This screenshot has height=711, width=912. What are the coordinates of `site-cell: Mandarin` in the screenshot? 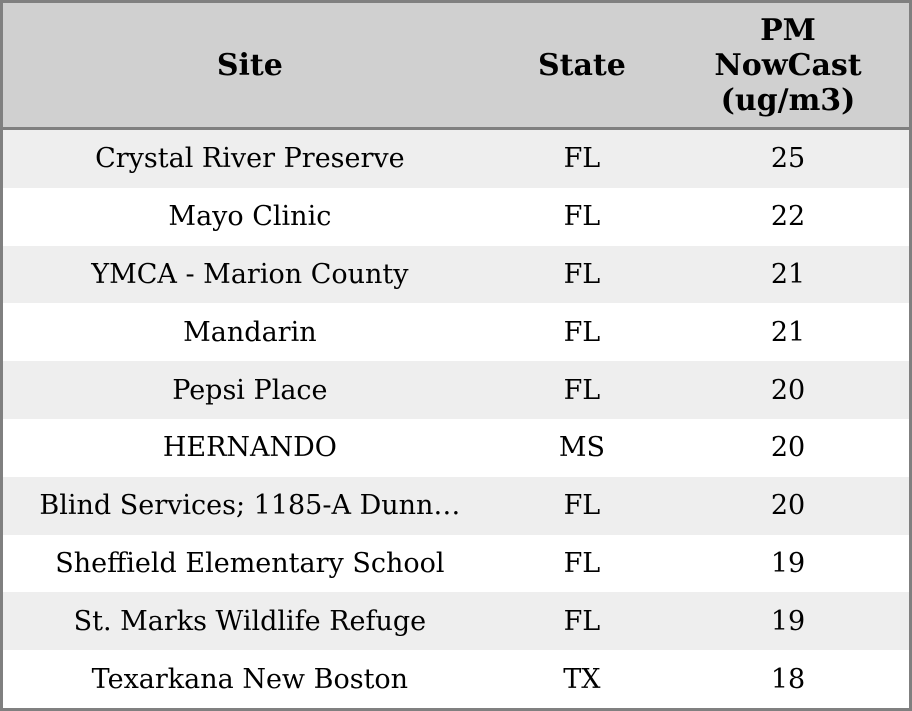 It's located at (250, 332).